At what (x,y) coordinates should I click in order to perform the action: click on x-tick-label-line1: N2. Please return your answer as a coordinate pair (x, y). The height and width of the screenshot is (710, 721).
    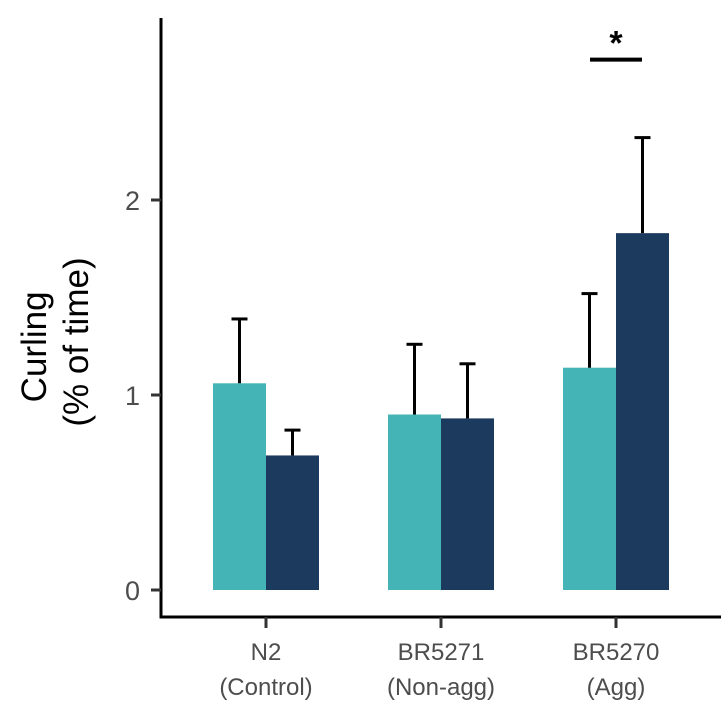
    Looking at the image, I should click on (266, 652).